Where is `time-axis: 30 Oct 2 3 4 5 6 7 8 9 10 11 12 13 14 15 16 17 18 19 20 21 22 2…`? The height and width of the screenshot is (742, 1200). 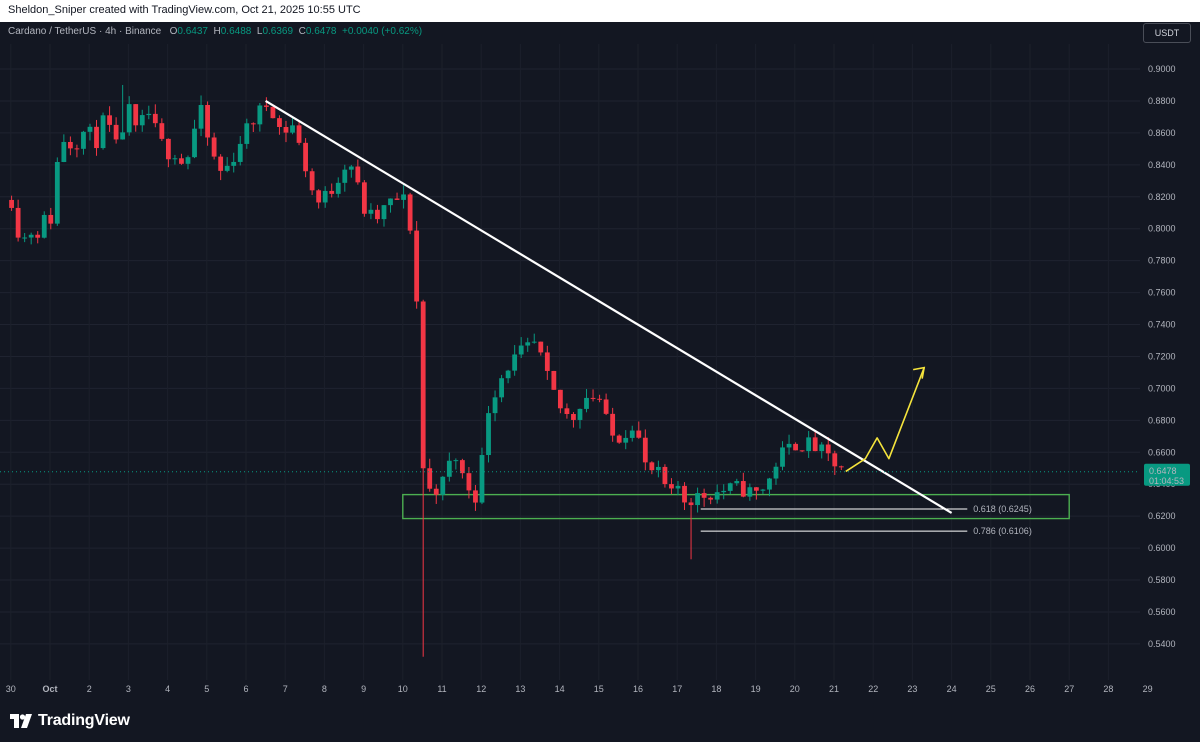
time-axis: 30 Oct 2 3 4 5 6 7 8 9 10 11 12 13 14 15 16 17 18 19 20 21 22 2… is located at coordinates (579, 689).